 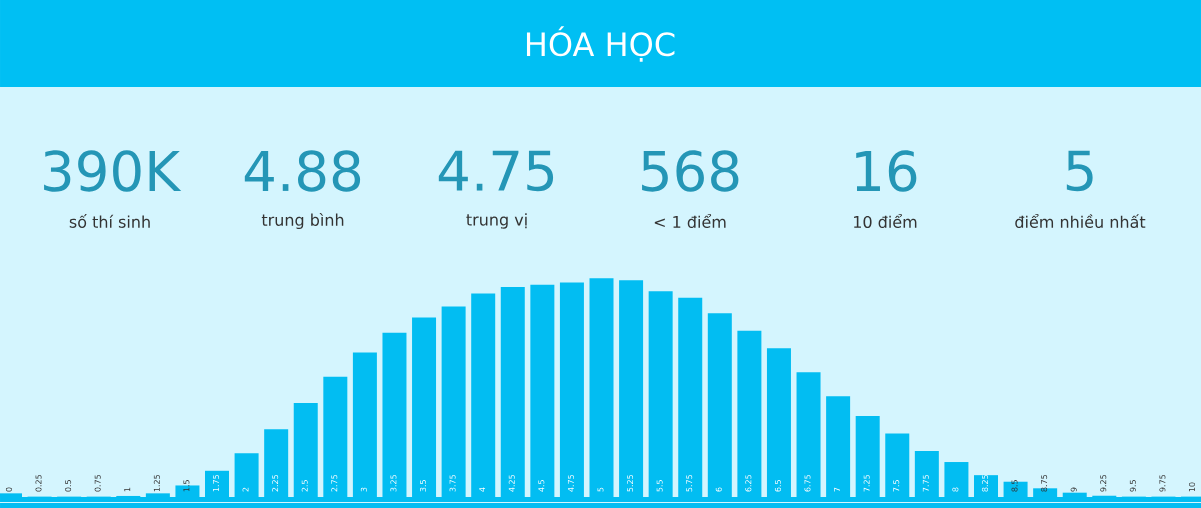 I want to click on x-tick-label: 5.75, so click(x=689, y=483).